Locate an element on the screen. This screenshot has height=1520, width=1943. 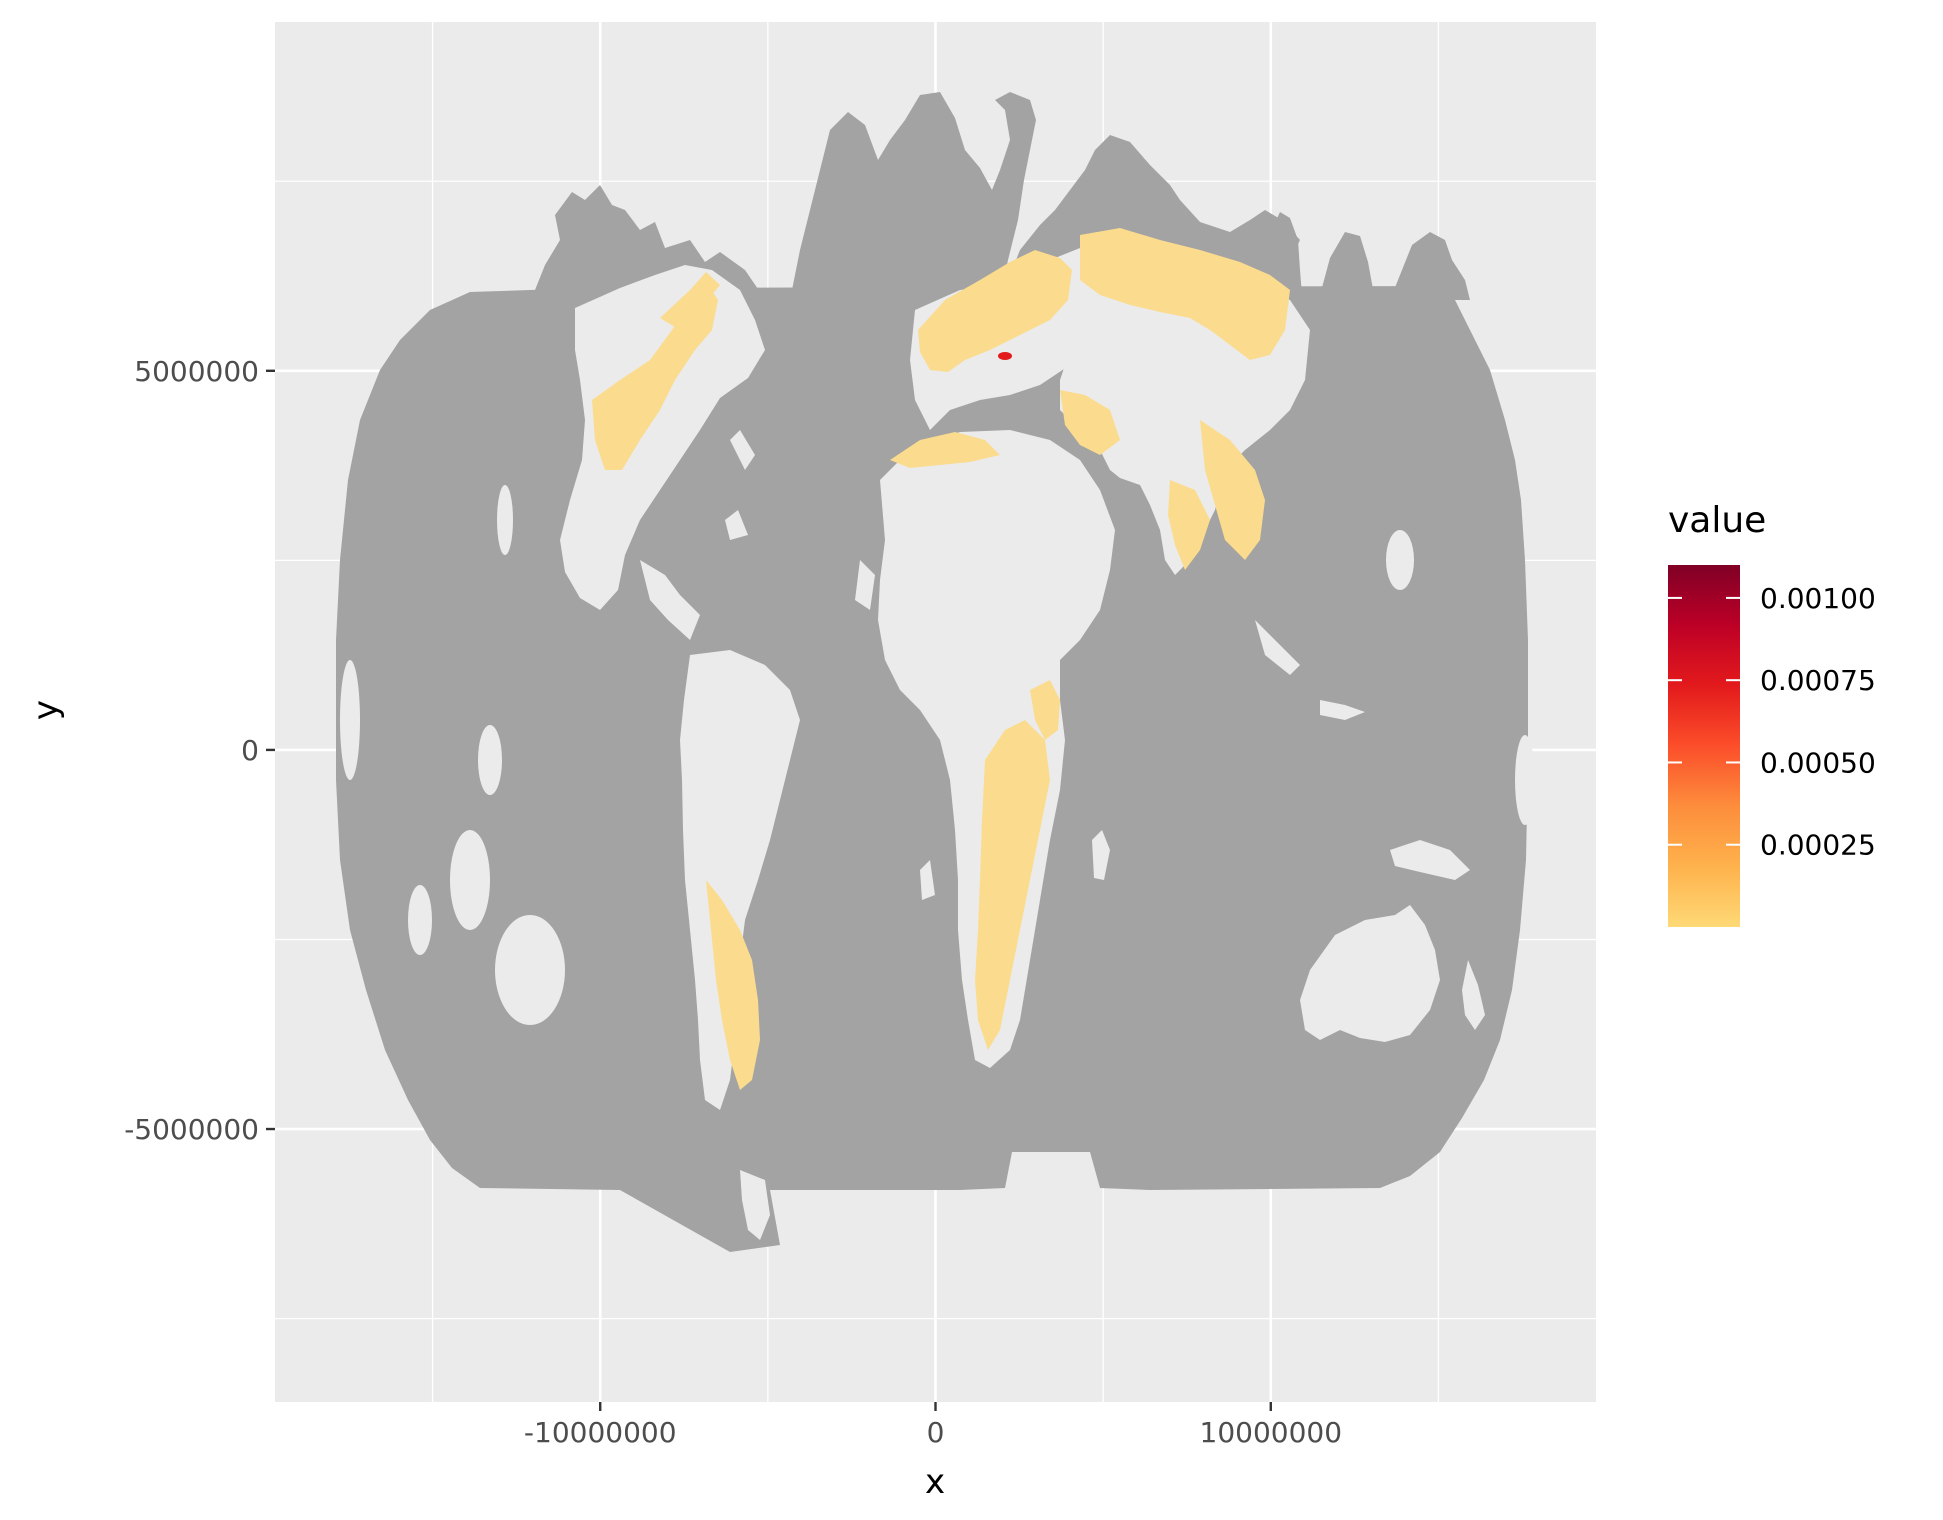
y-tick-label: 5000000 is located at coordinates (196, 371).